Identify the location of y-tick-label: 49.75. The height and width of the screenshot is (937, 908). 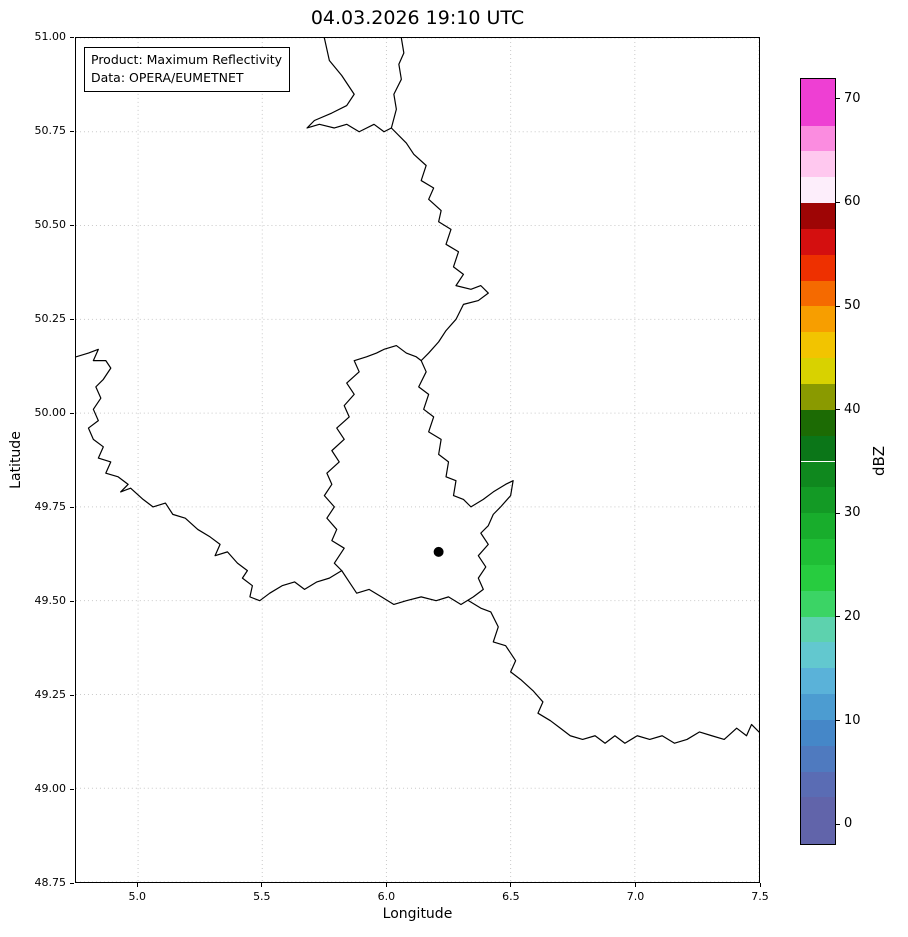
(50, 506).